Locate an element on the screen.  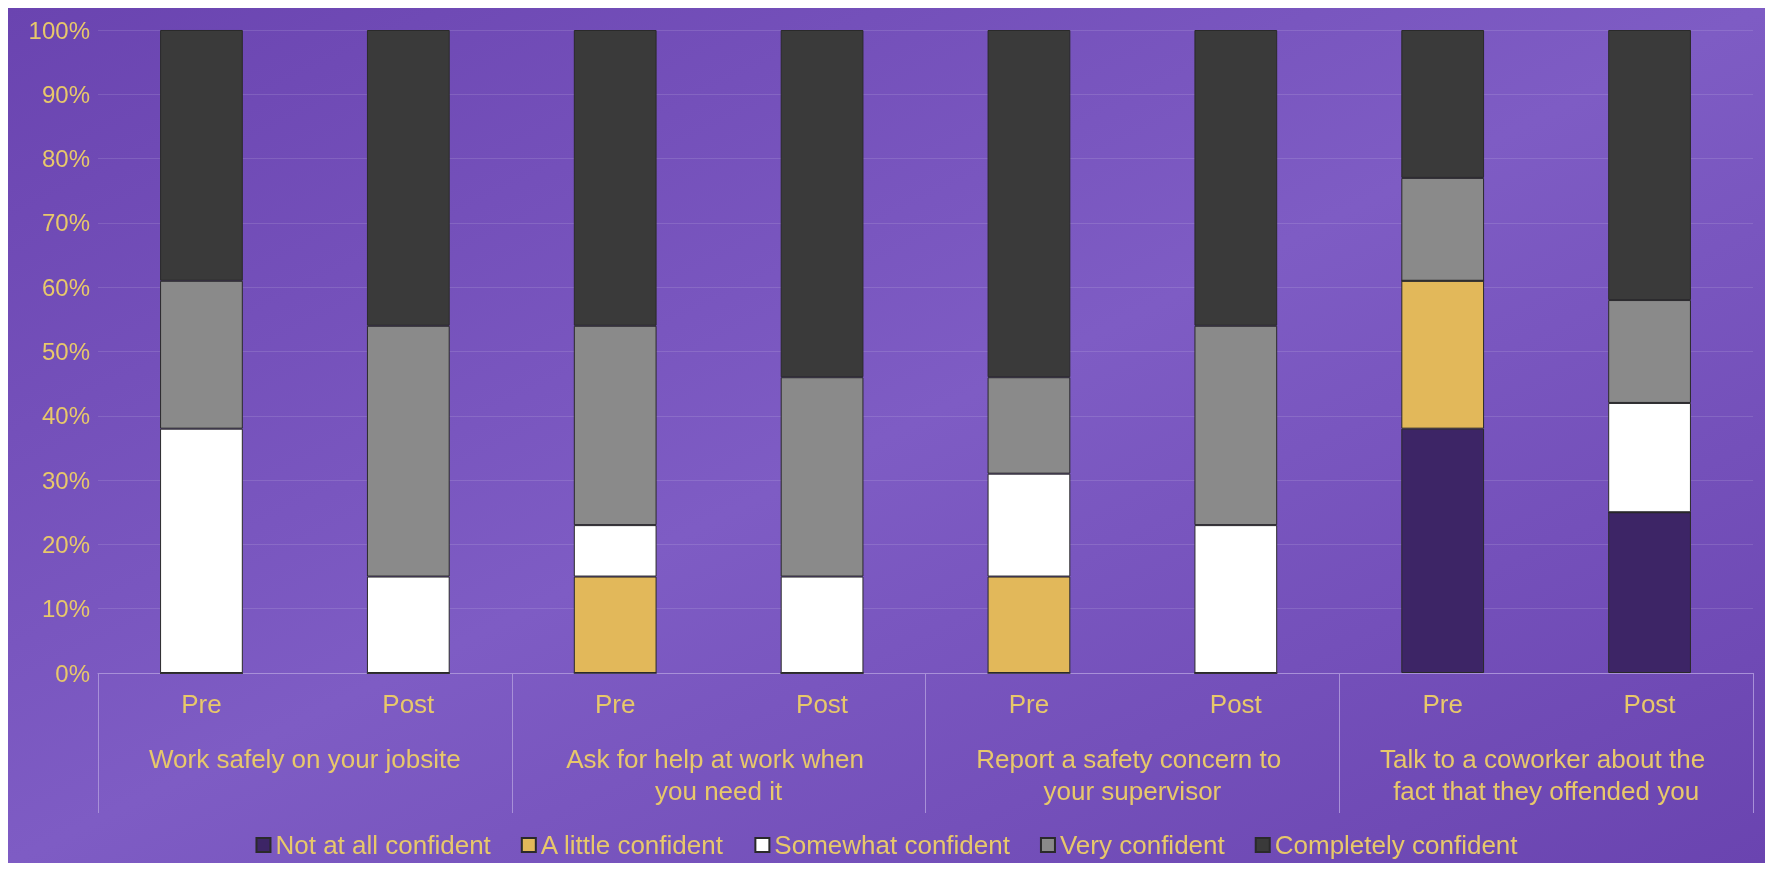
y-tick-label: 90% is located at coordinates (65, 94).